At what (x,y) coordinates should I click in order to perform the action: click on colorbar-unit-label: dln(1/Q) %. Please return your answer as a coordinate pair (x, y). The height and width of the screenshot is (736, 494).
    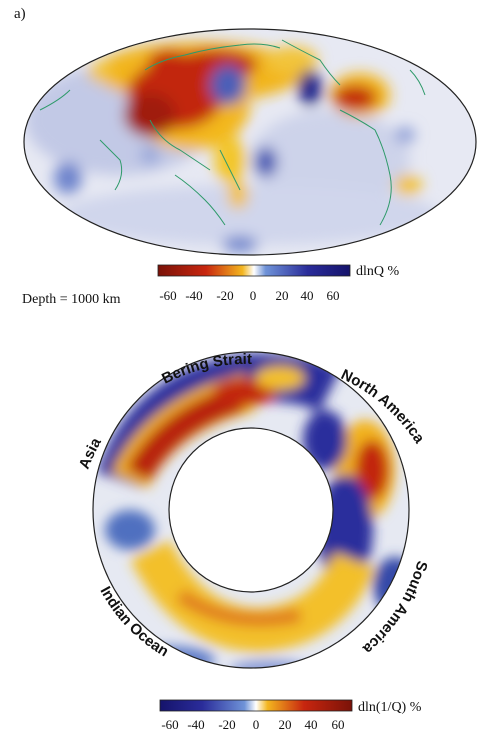
    Looking at the image, I should click on (390, 707).